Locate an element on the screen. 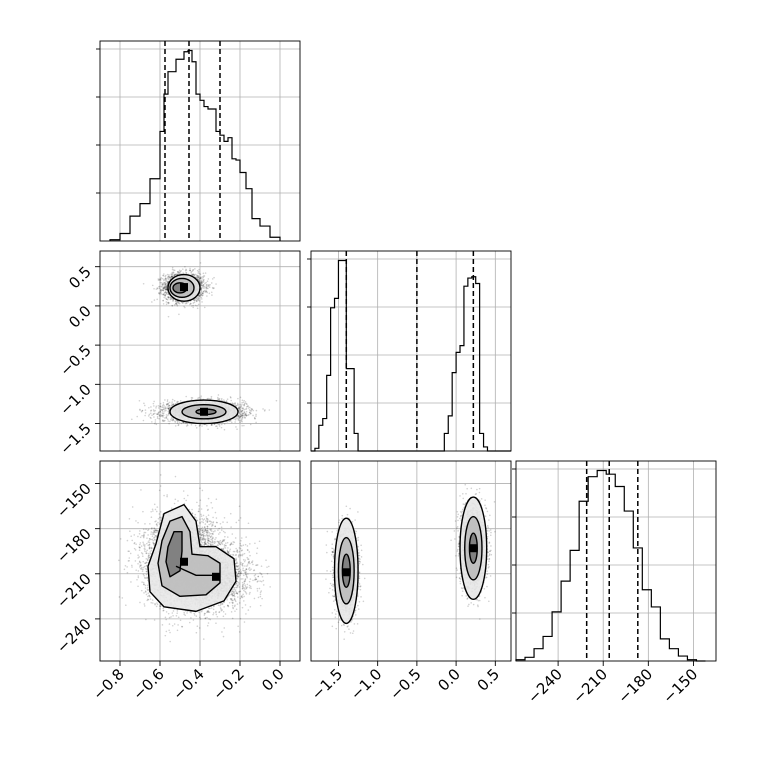 The width and height of the screenshot is (760, 760). histogram-step-line is located at coordinates (195, 145).